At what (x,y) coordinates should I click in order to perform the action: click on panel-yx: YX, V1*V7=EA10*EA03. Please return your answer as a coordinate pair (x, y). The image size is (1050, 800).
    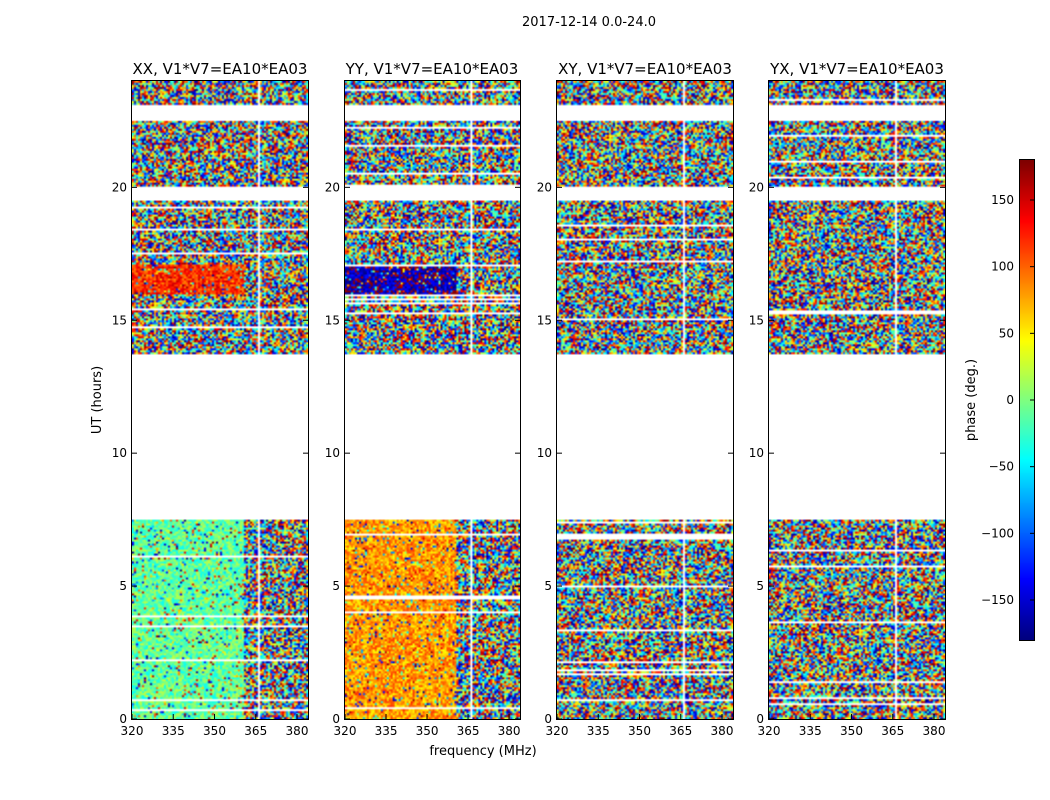
    Looking at the image, I should click on (857, 390).